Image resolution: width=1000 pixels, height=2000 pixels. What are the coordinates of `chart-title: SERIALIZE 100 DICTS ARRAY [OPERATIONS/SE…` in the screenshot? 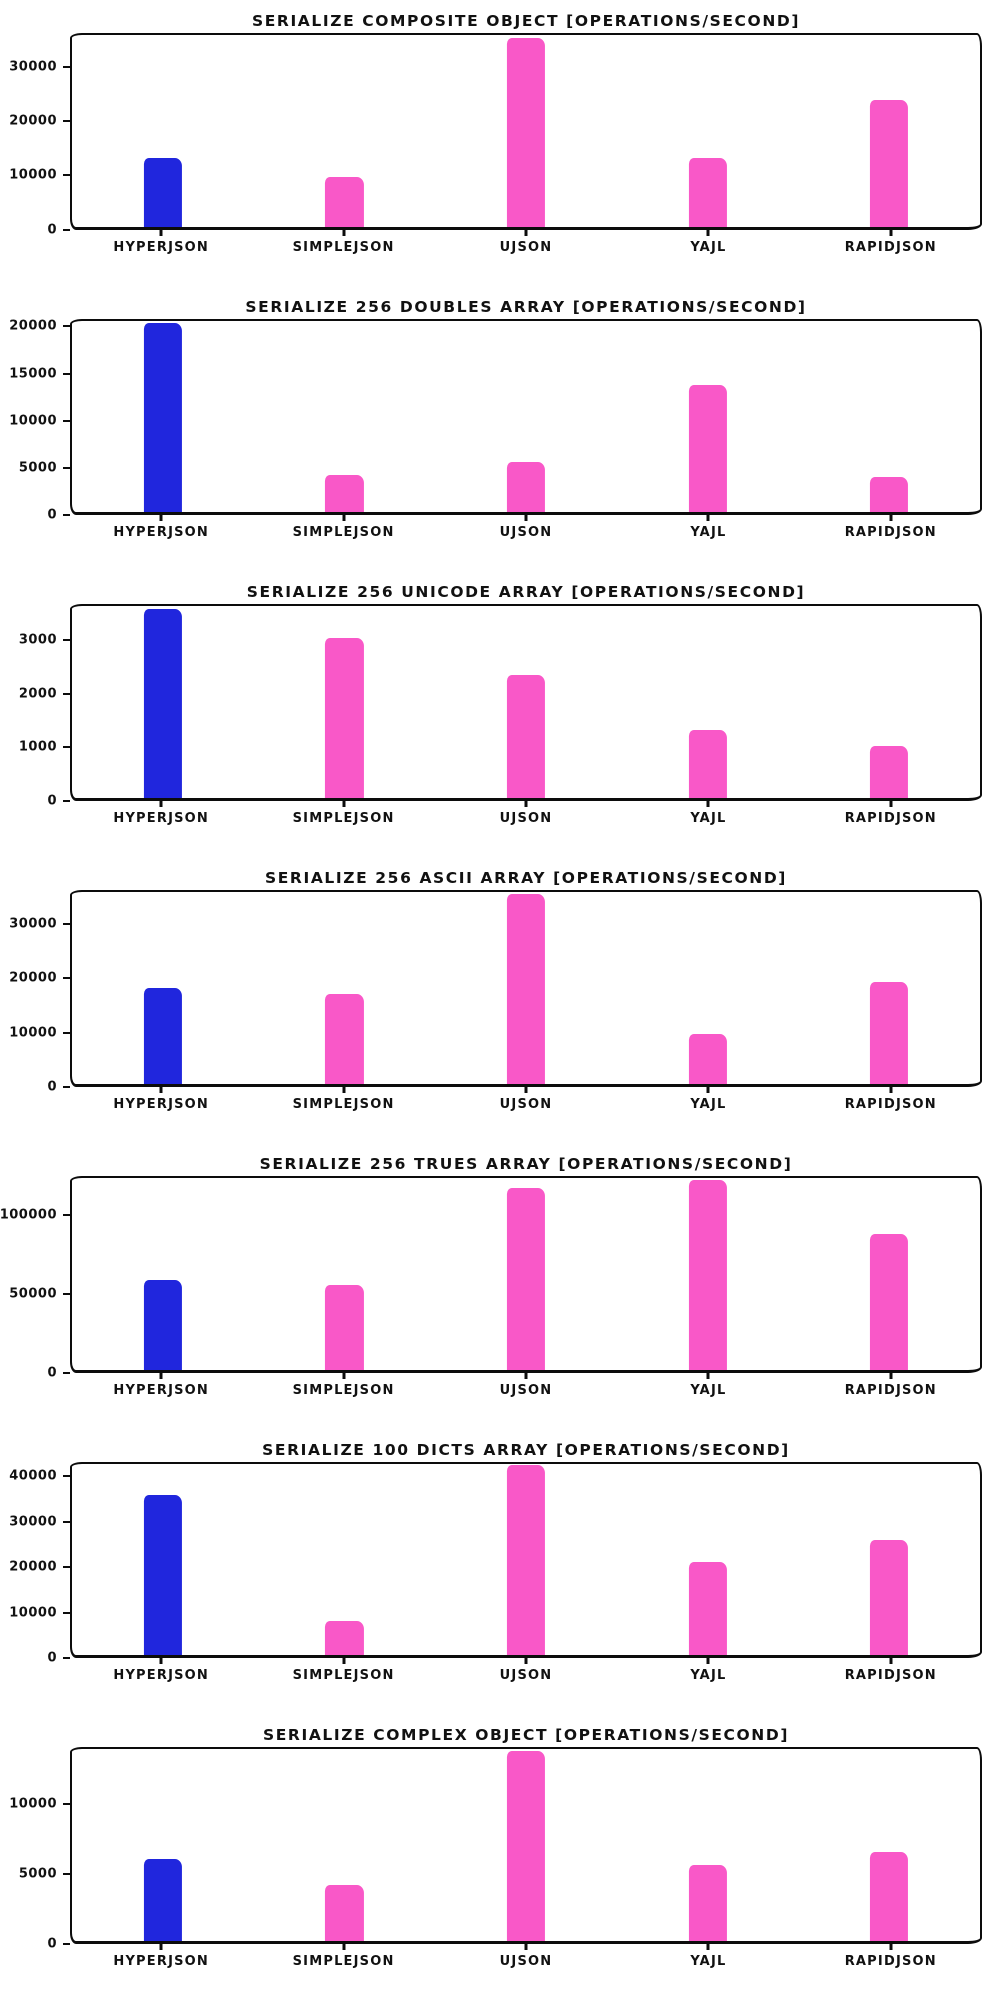 It's located at (526, 1449).